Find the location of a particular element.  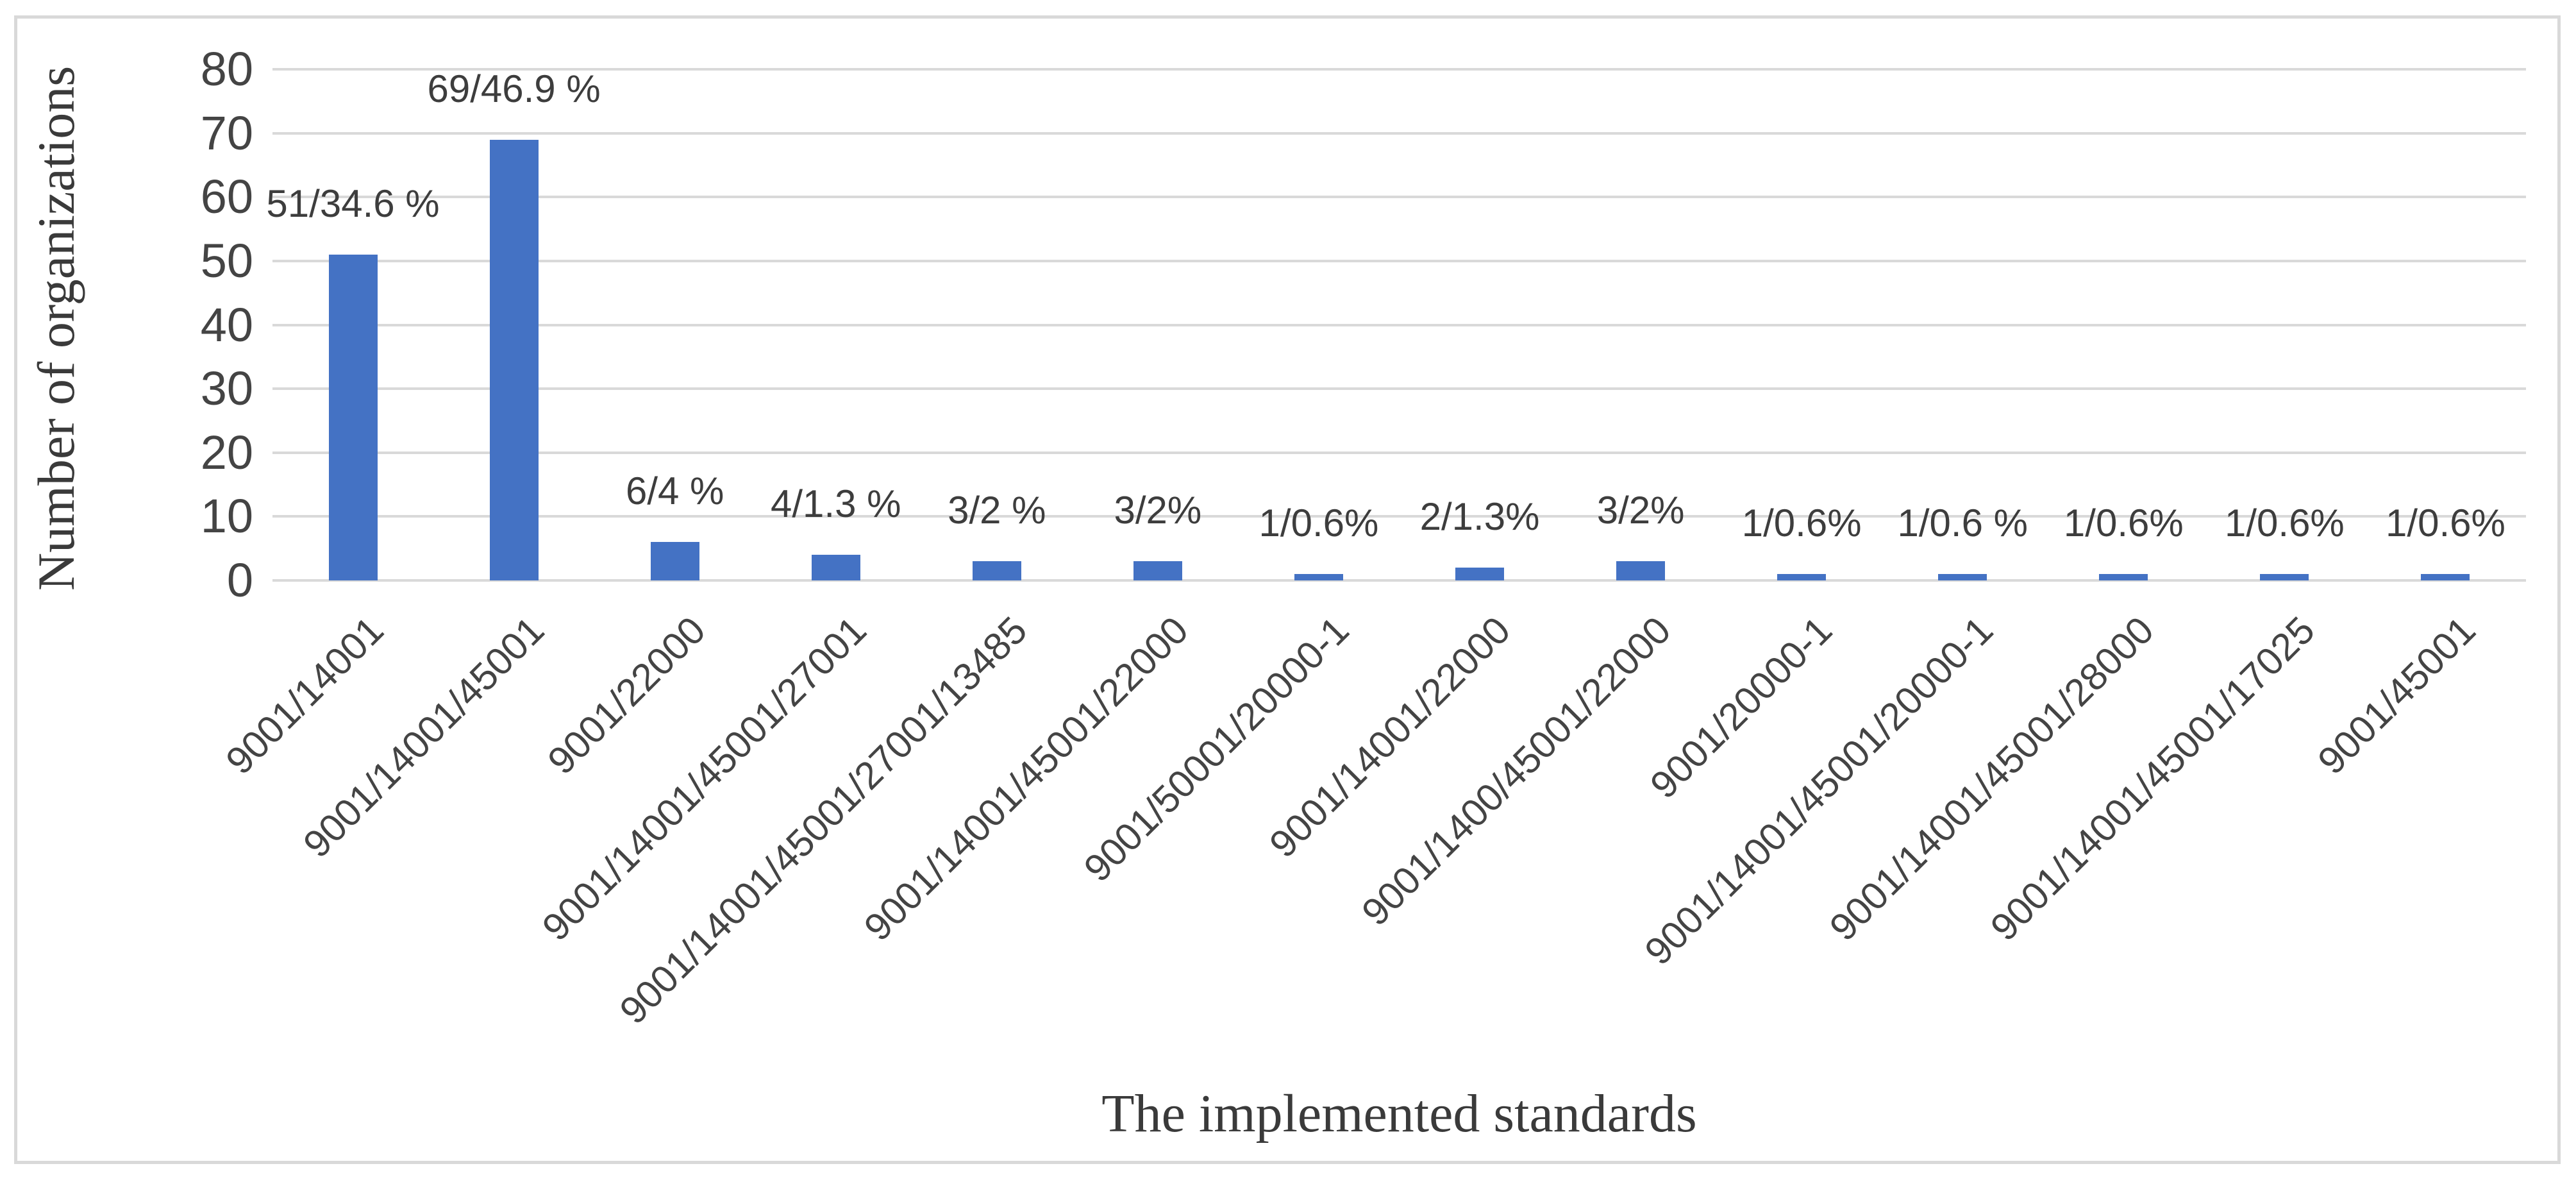

data-label: 4/1.3 % is located at coordinates (836, 504).